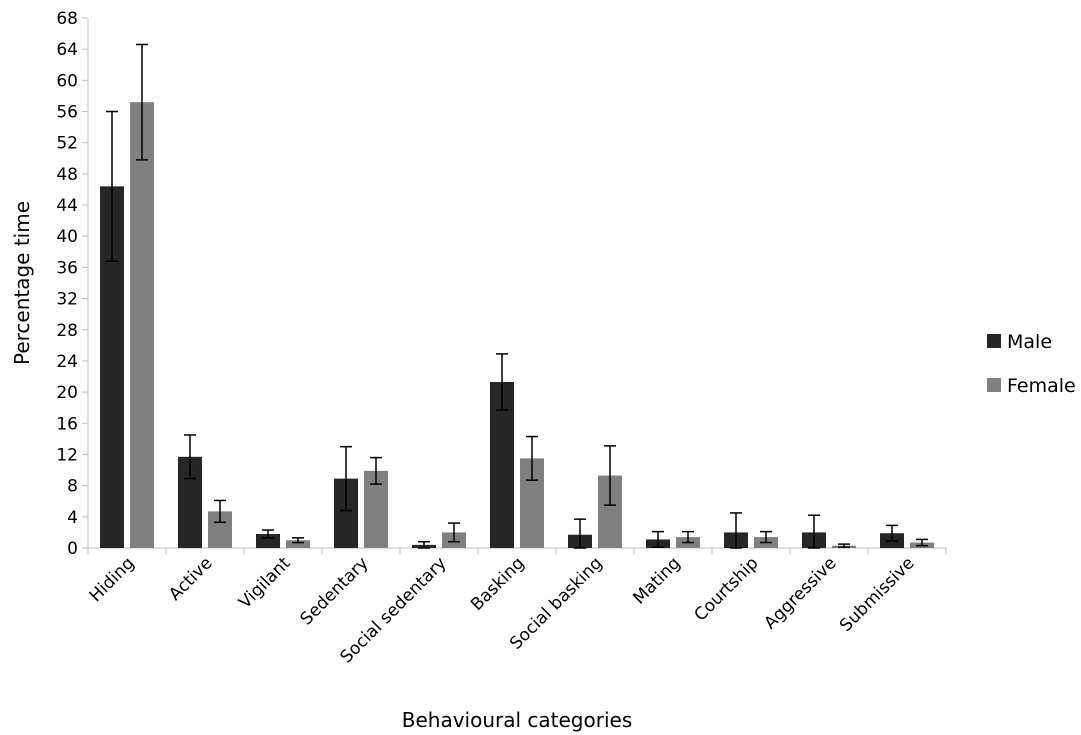 The height and width of the screenshot is (735, 1081). Describe the element at coordinates (22, 283) in the screenshot. I see `y-axis-title: Percentage time` at that location.